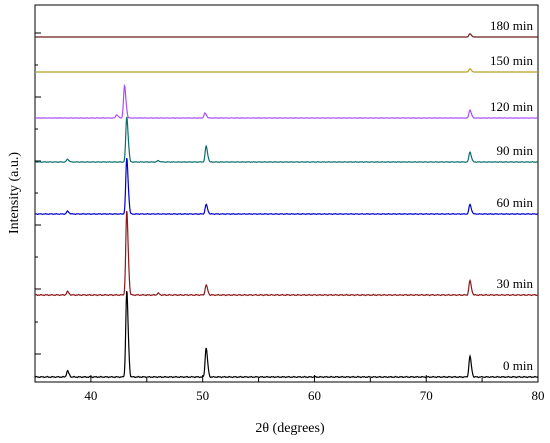 This screenshot has height=443, width=550. What do you see at coordinates (90, 395) in the screenshot?
I see `x-tick-label: 40` at bounding box center [90, 395].